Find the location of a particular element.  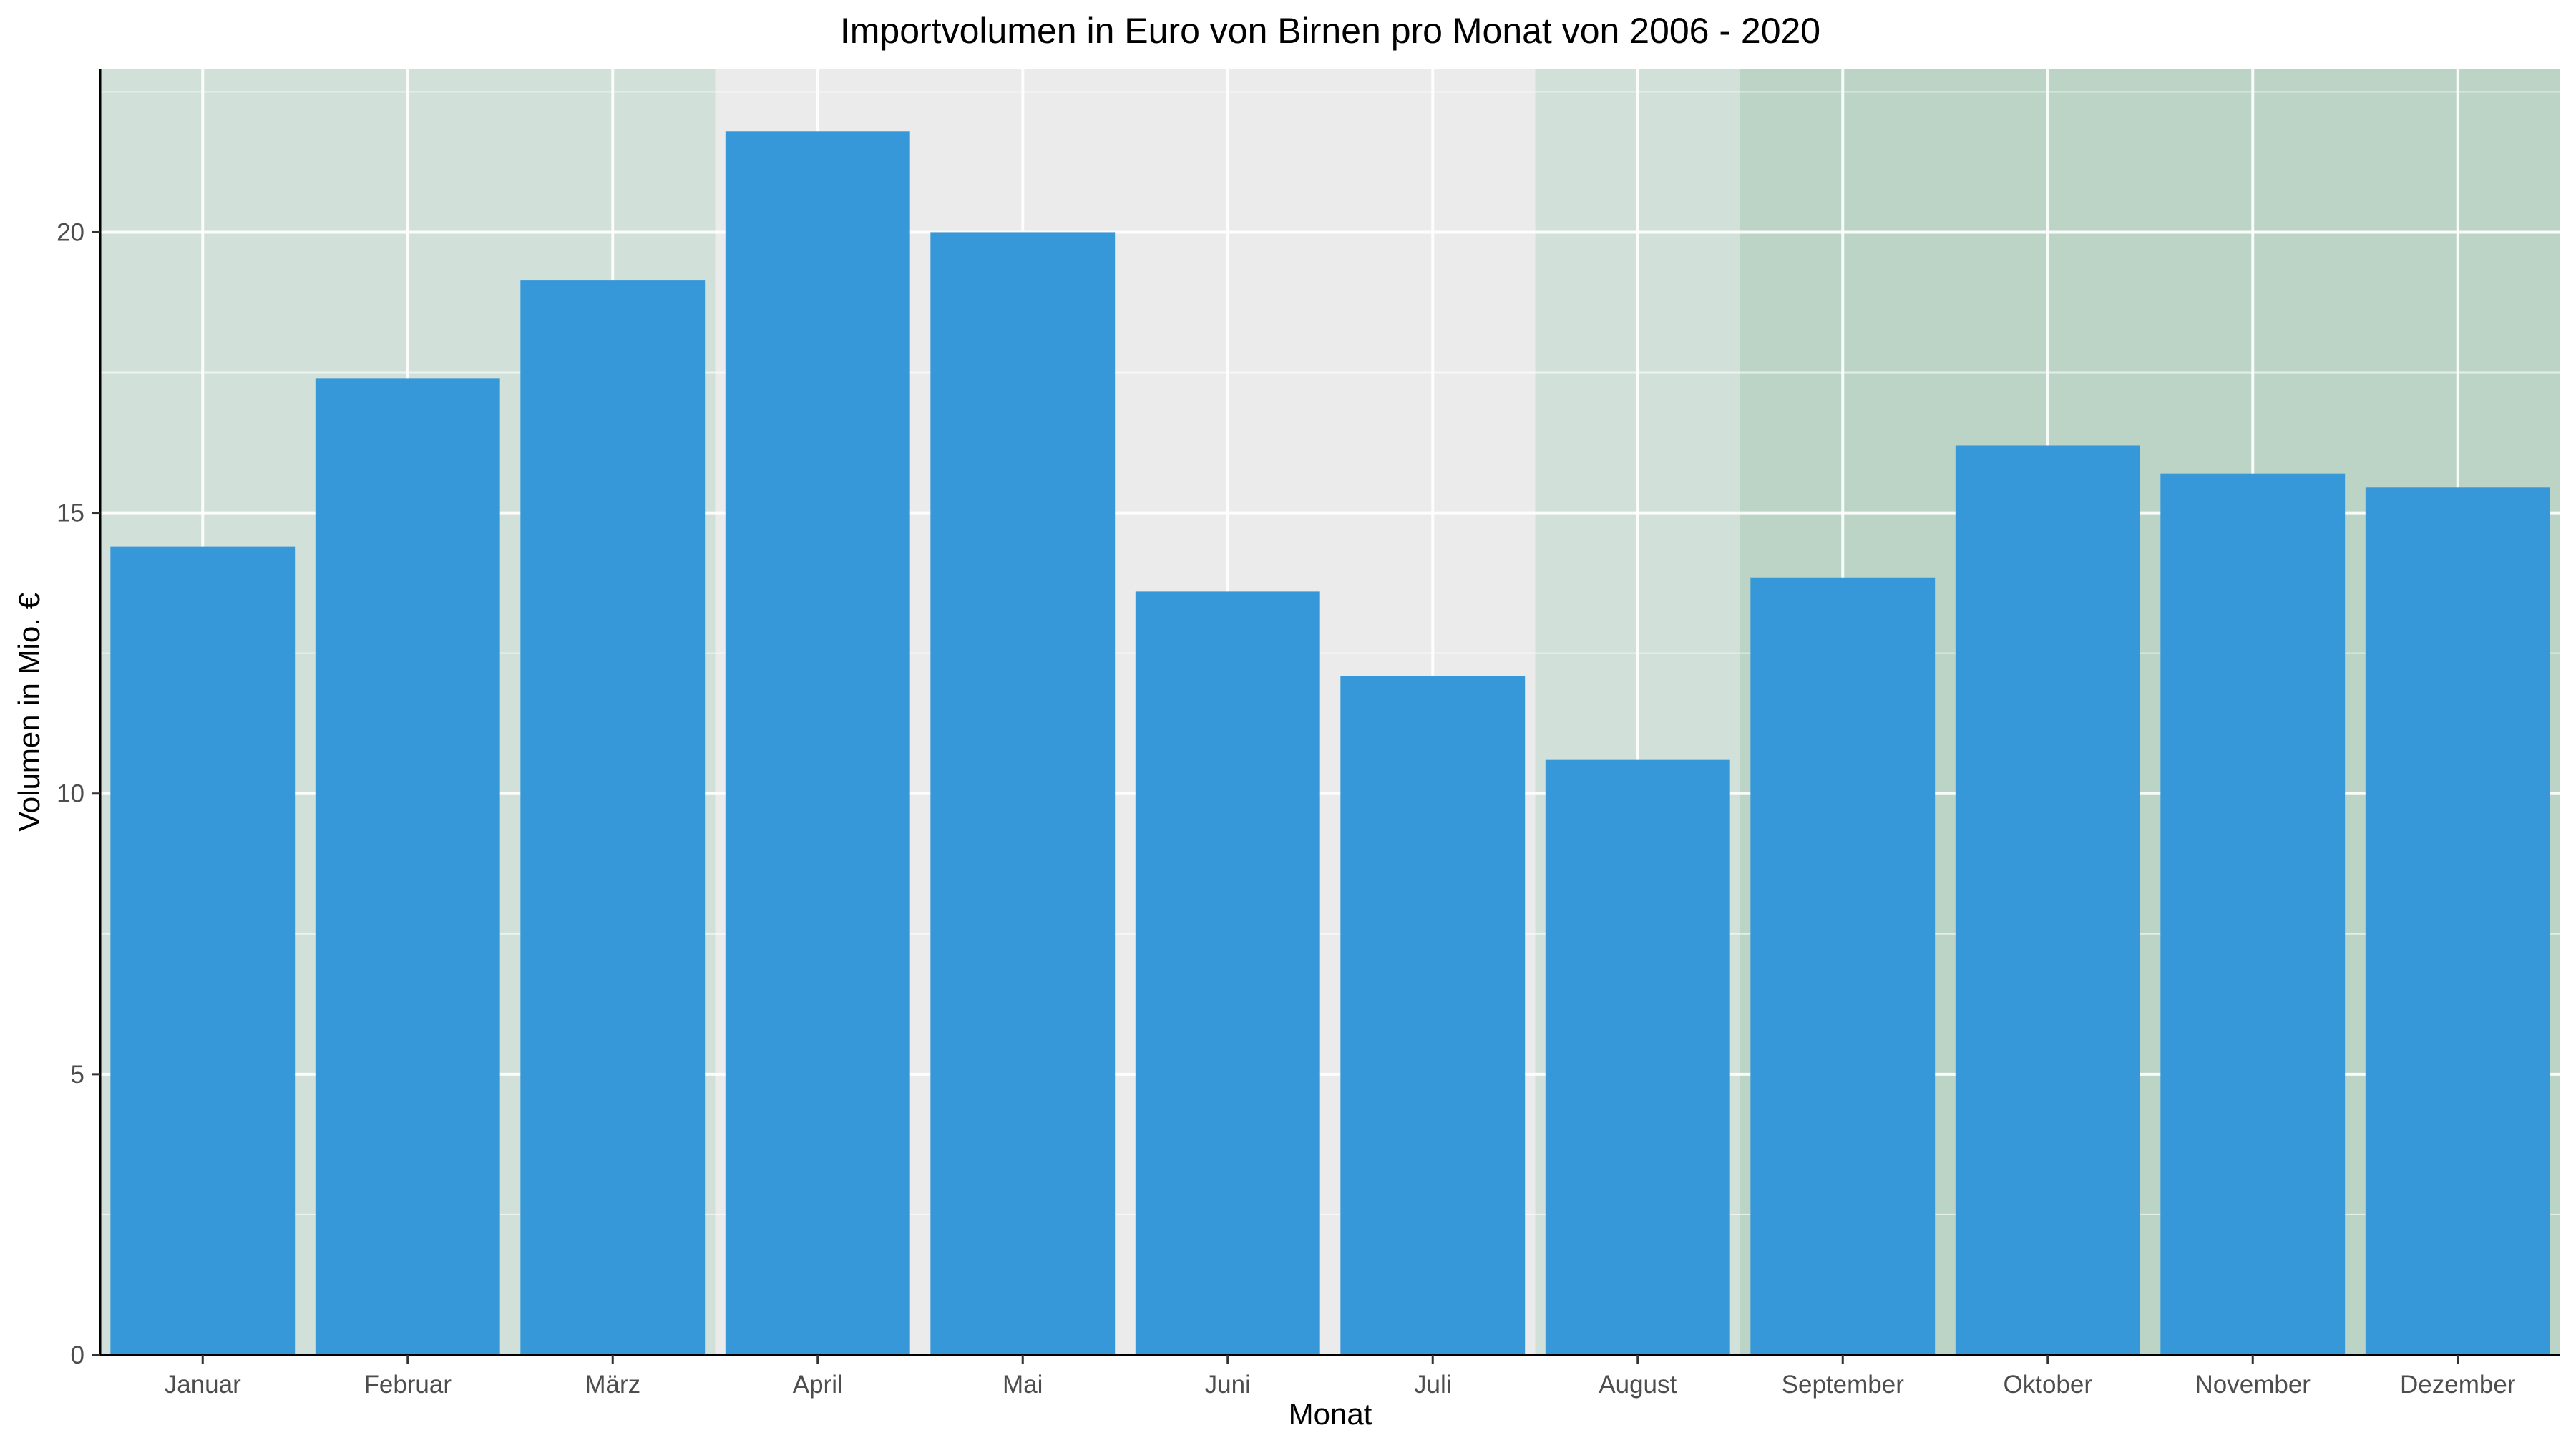

bar-märz is located at coordinates (613, 818).